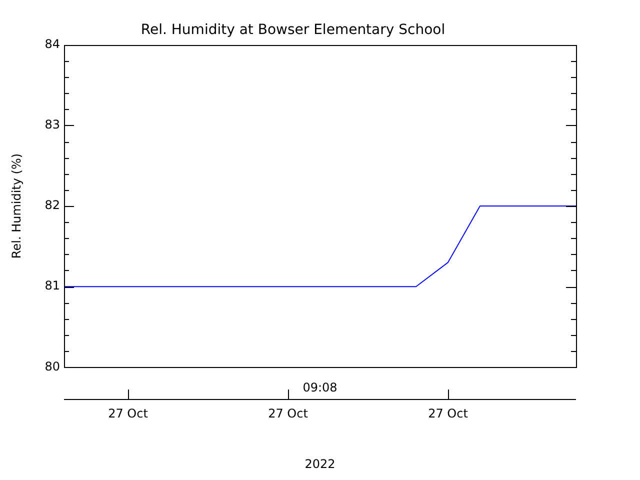 Image resolution: width=640 pixels, height=480 pixels. I want to click on y-tick-label: 81, so click(52, 285).